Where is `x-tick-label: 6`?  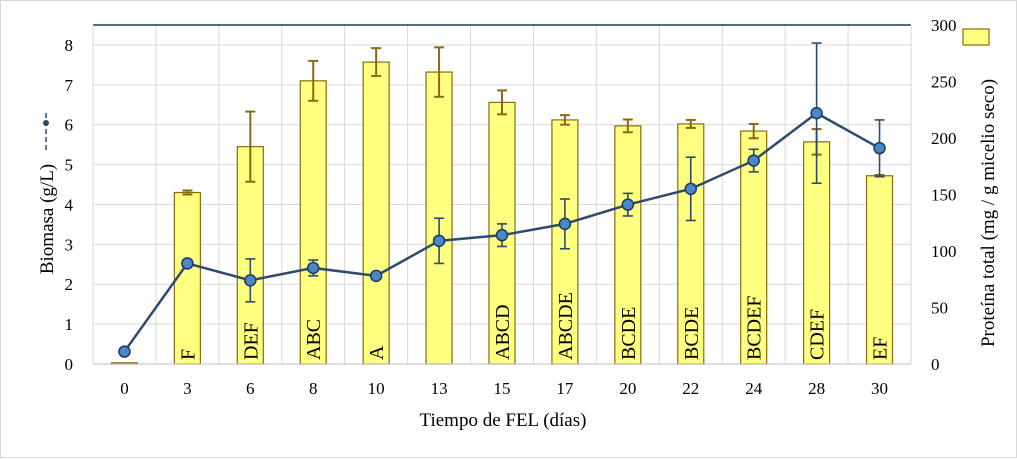 x-tick-label: 6 is located at coordinates (250, 388).